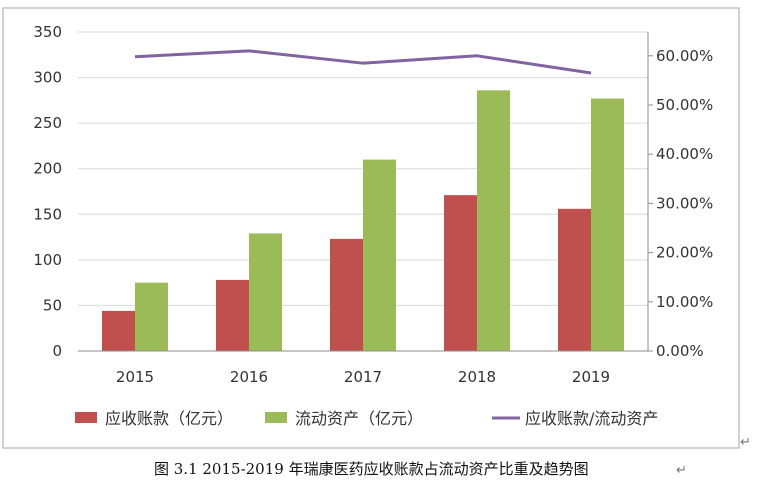 This screenshot has width=781, height=487. Describe the element at coordinates (135, 377) in the screenshot. I see `x-tick-label: 2015` at that location.